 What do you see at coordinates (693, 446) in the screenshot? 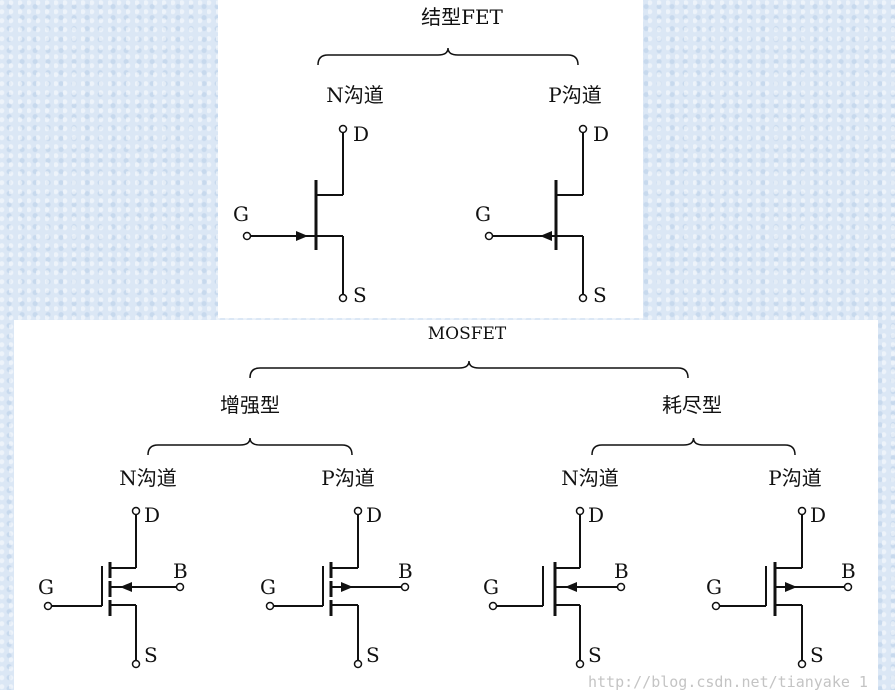
I see `depletion-brace` at bounding box center [693, 446].